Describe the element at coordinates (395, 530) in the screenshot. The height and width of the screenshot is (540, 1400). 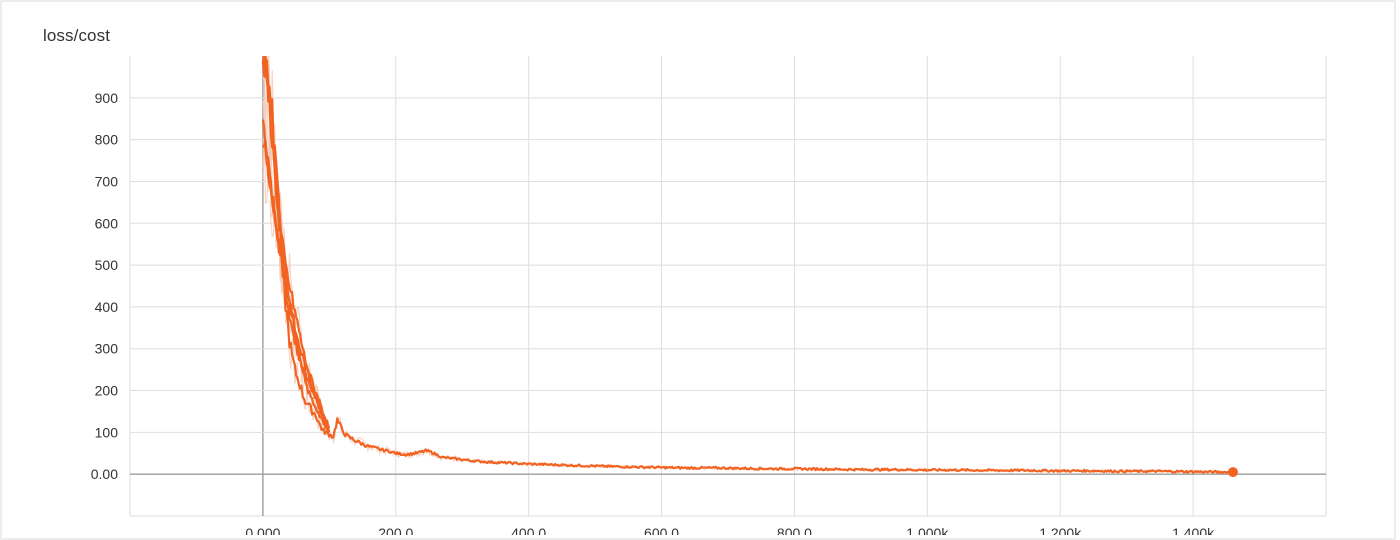
I see `x-tick-label: 200.0` at that location.